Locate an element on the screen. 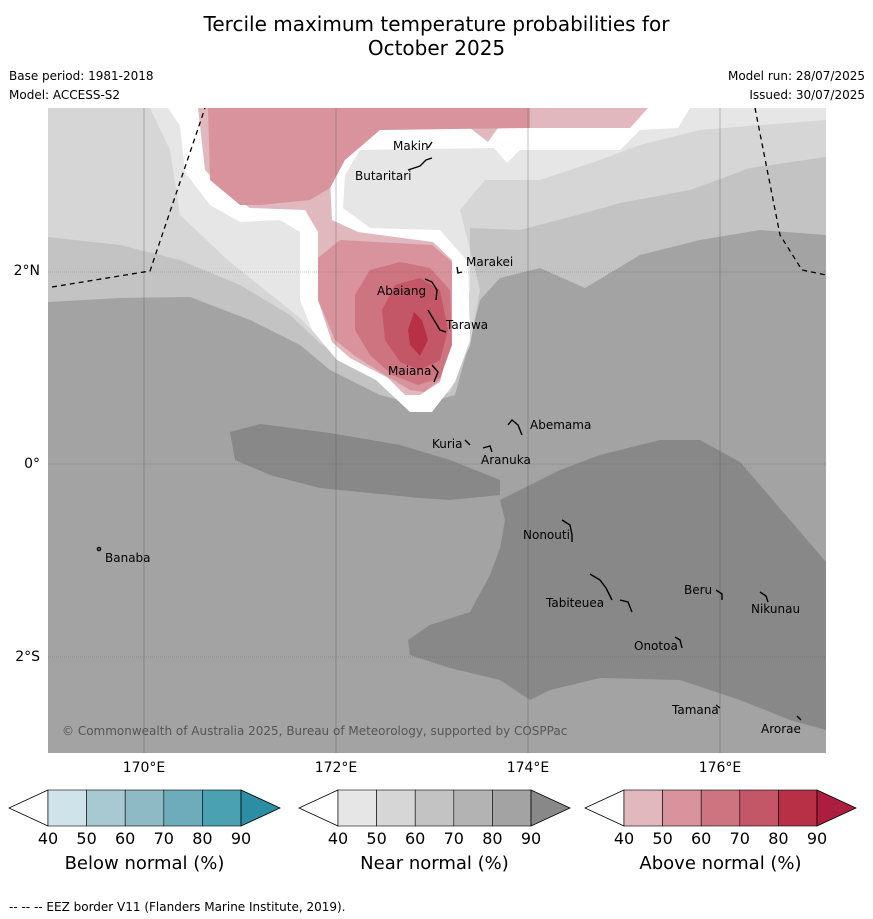 The image size is (873, 919). near-normal-colorbar-tick: 80 is located at coordinates (492, 838).